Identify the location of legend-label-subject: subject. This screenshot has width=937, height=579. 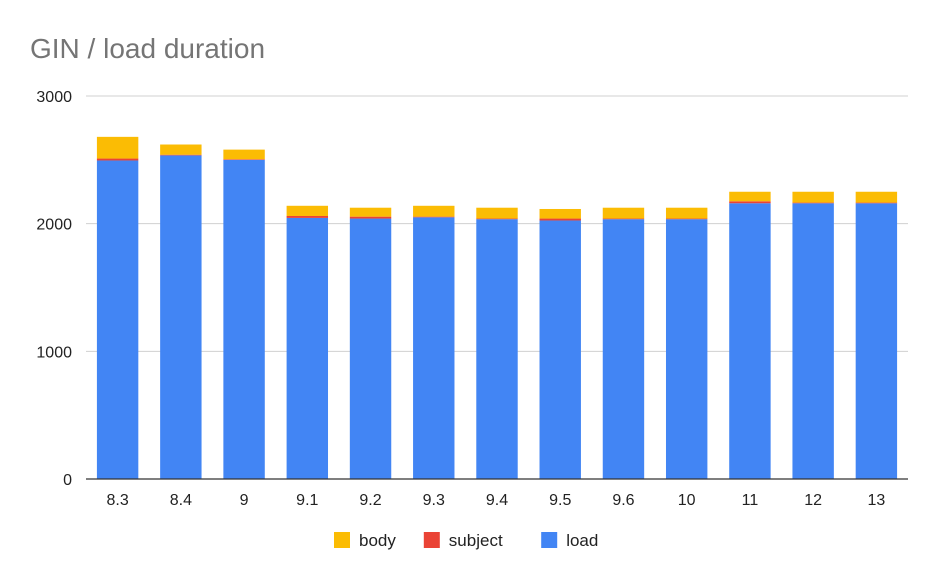
(476, 540).